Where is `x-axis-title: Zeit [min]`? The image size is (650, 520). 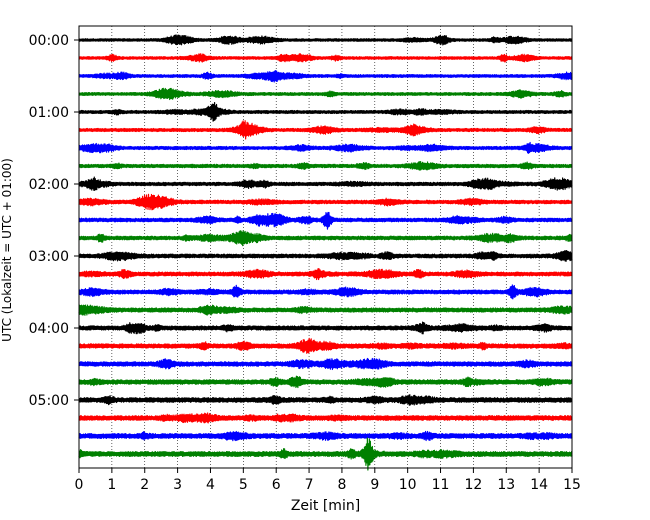
x-axis-title: Zeit [min] is located at coordinates (325, 506).